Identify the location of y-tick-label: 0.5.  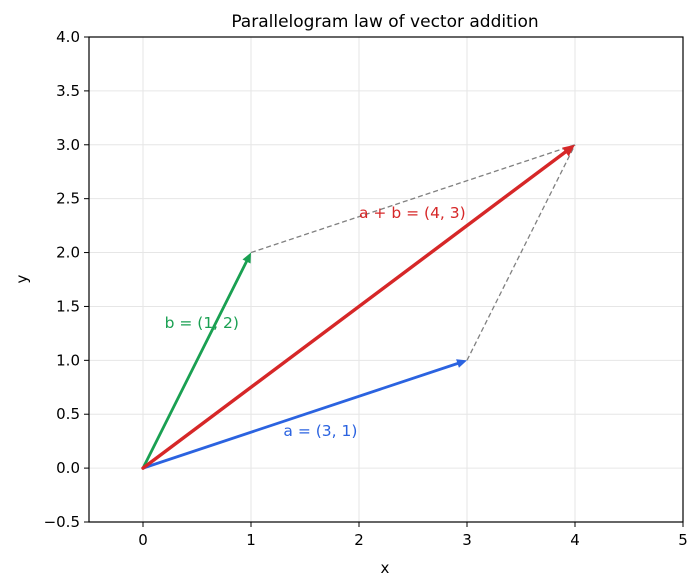
(68, 414).